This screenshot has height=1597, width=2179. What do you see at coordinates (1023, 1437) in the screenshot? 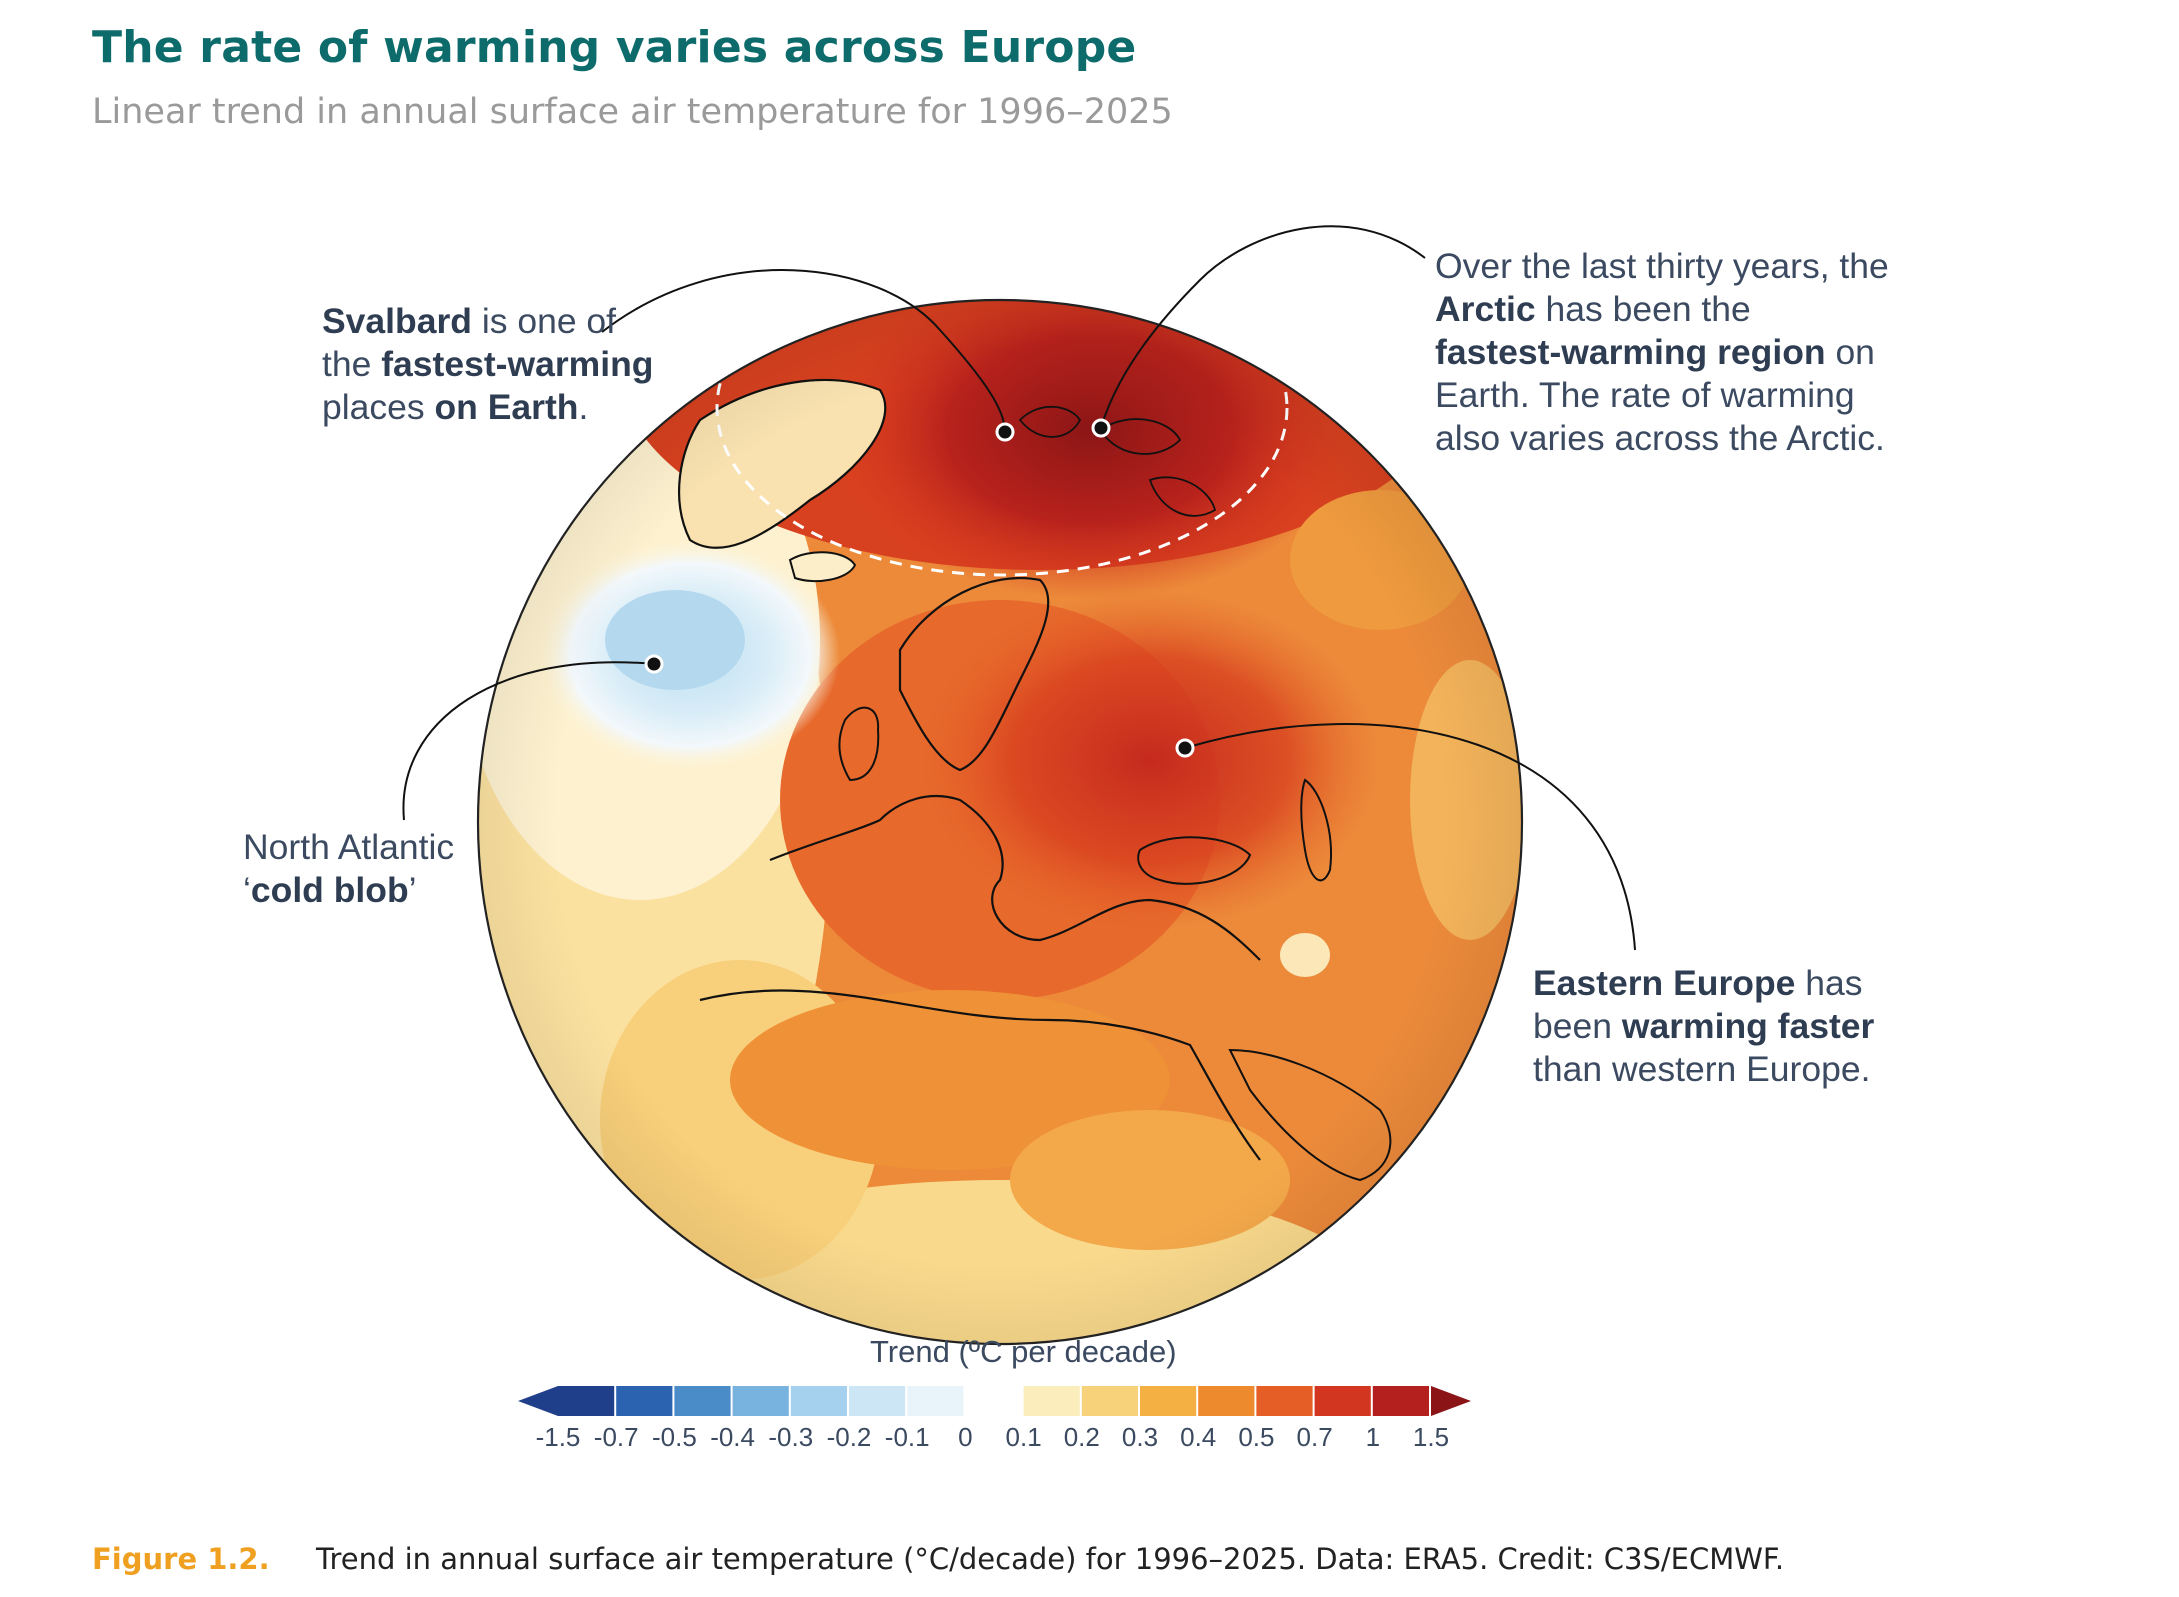
I see `legend-tick-label: 0.1` at bounding box center [1023, 1437].